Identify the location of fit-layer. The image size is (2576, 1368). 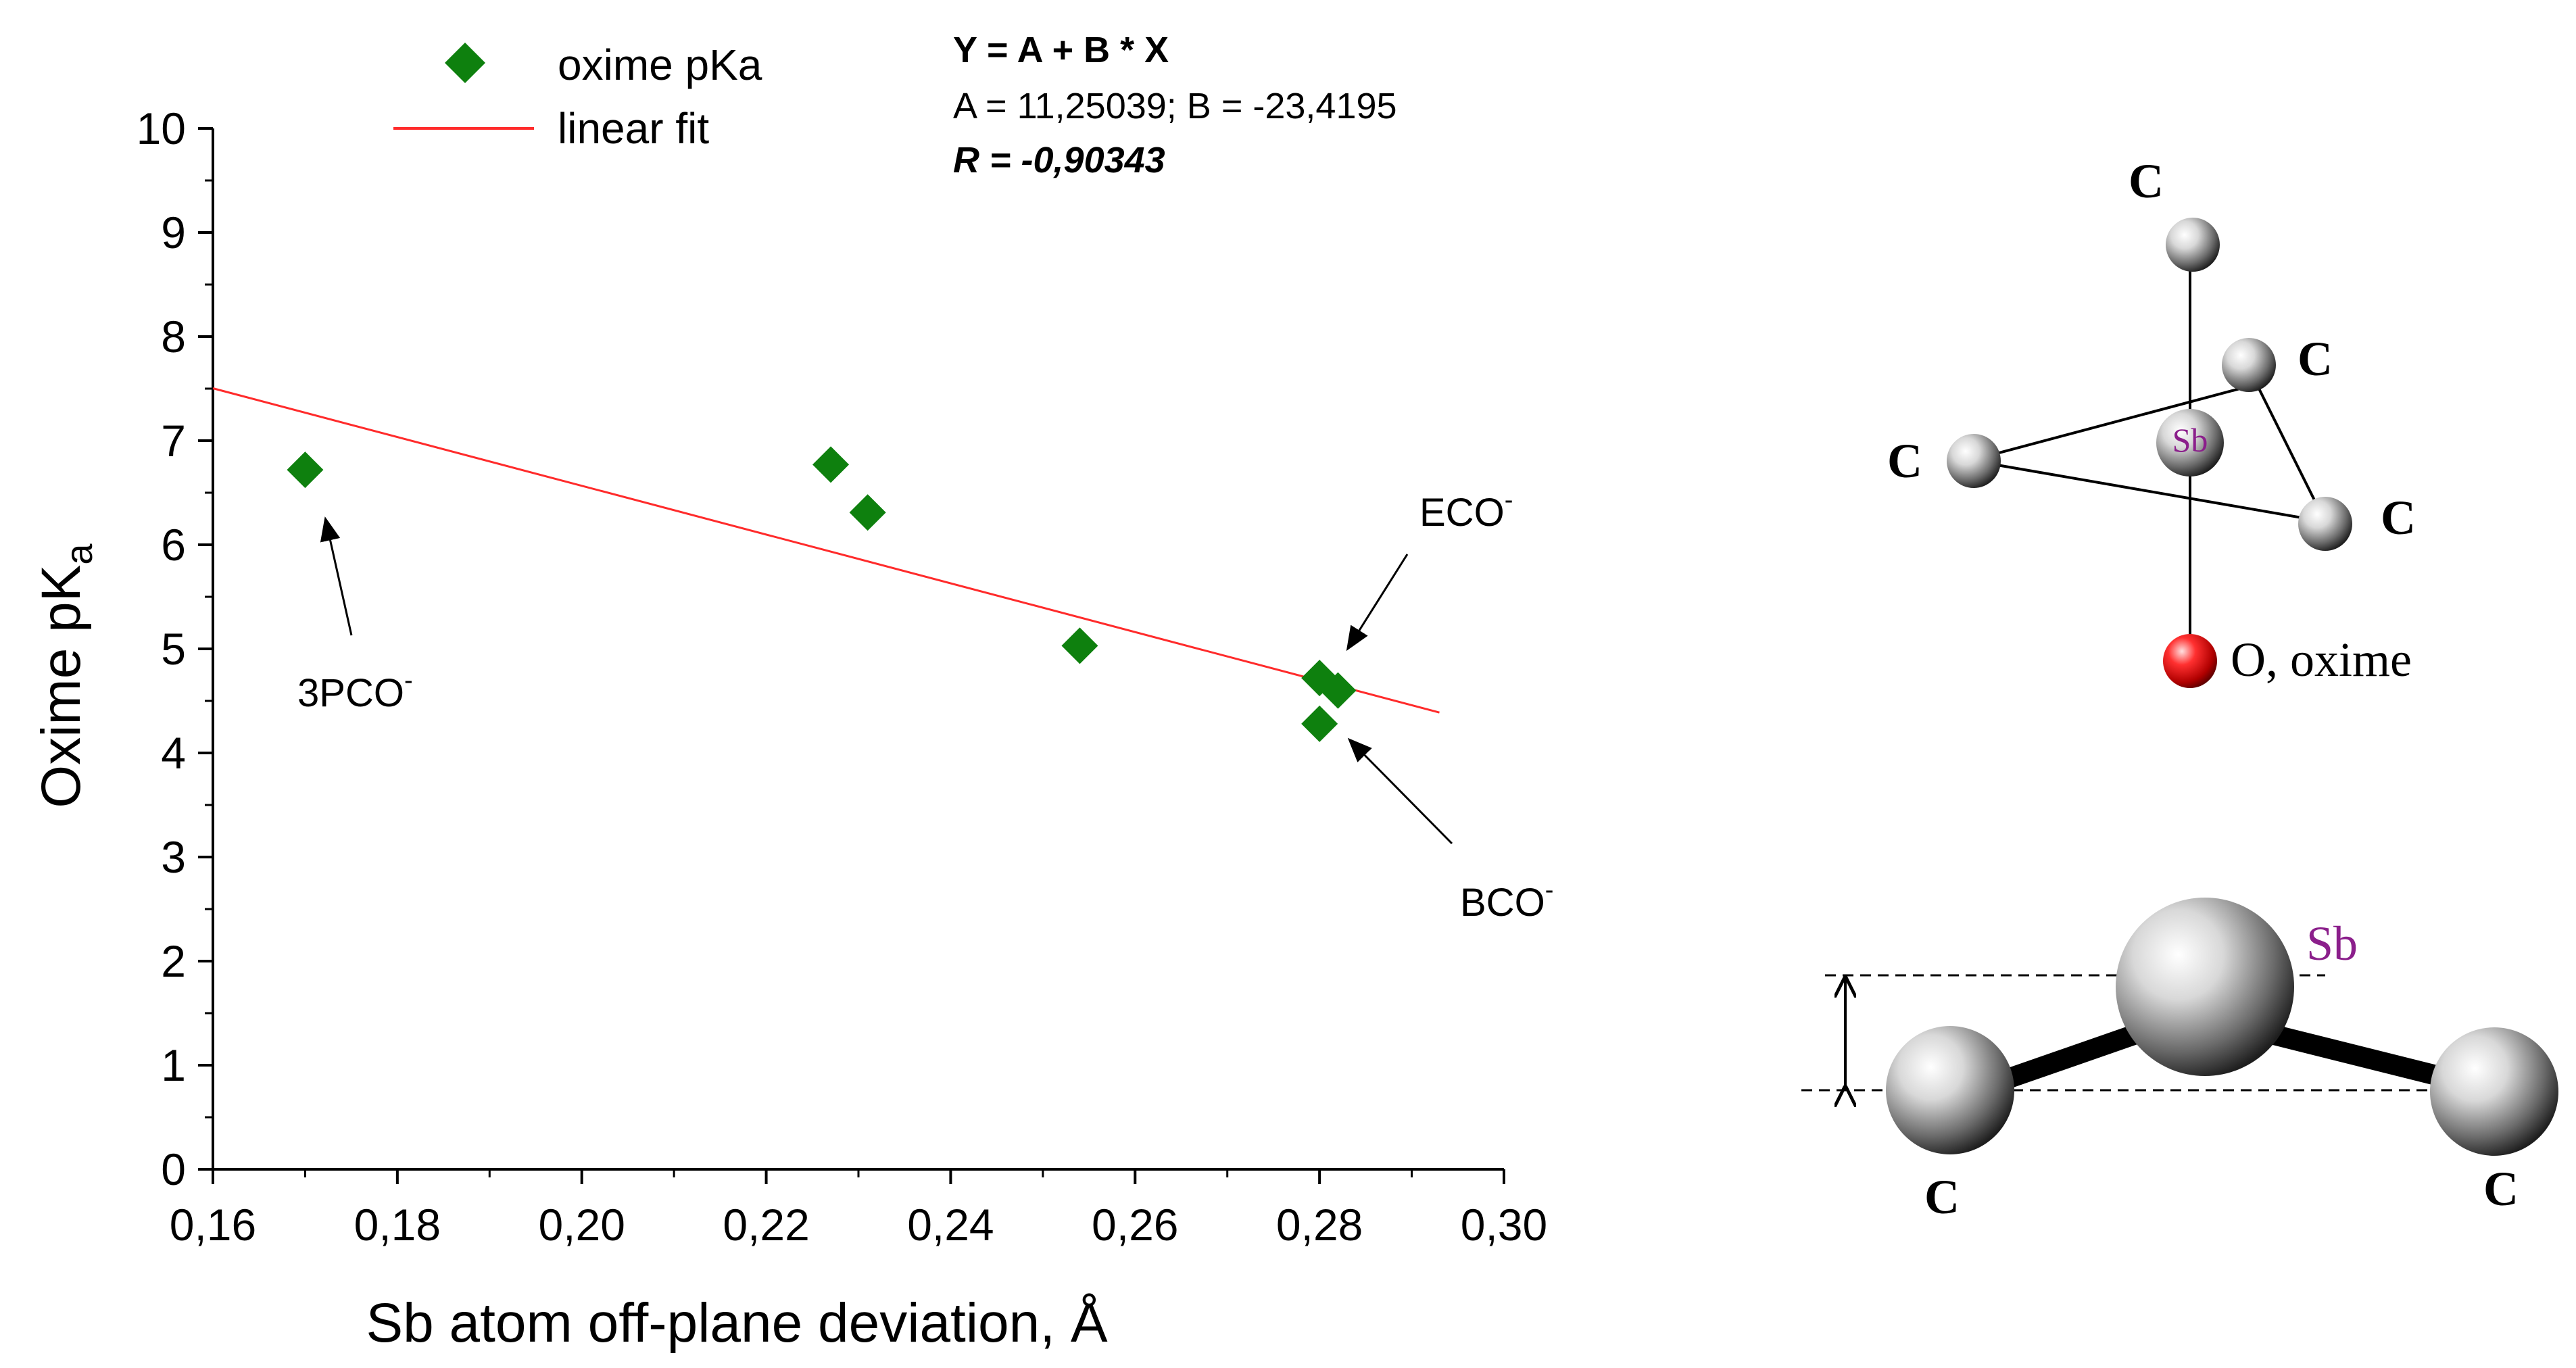
(826, 550).